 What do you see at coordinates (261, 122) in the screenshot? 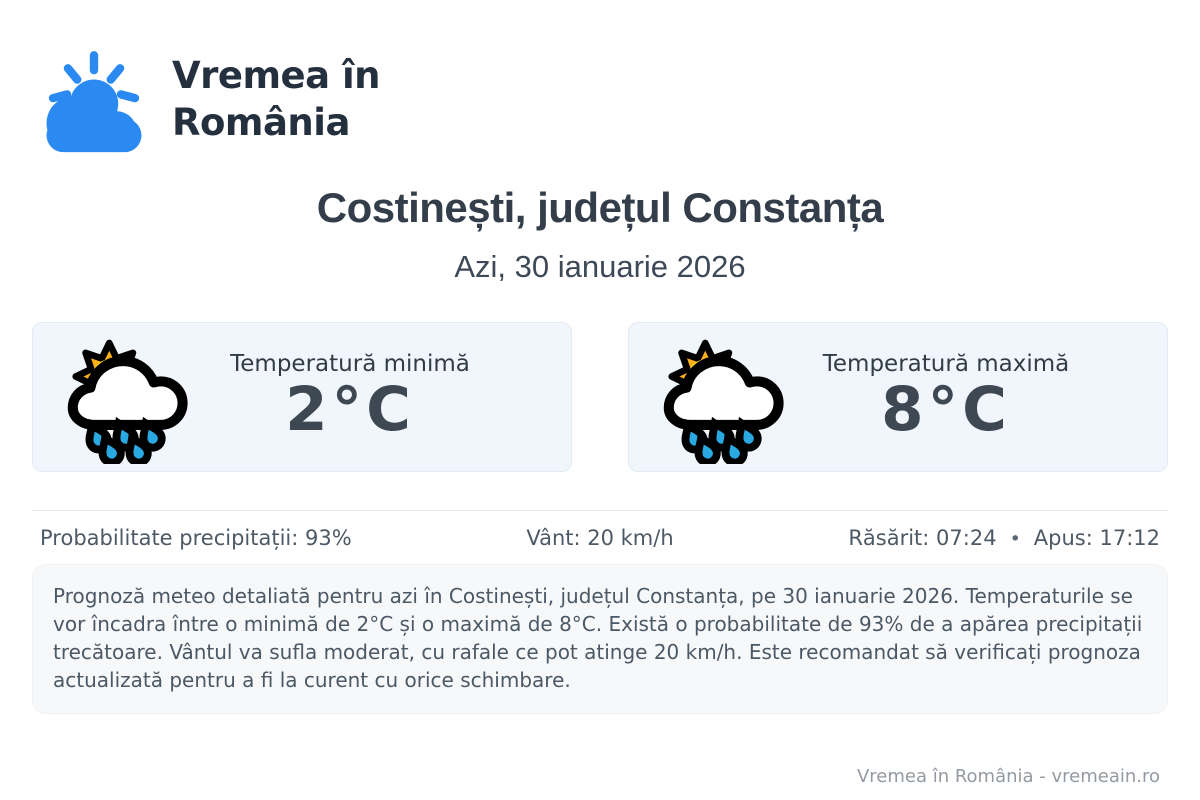
I see `logo-line-2: România` at bounding box center [261, 122].